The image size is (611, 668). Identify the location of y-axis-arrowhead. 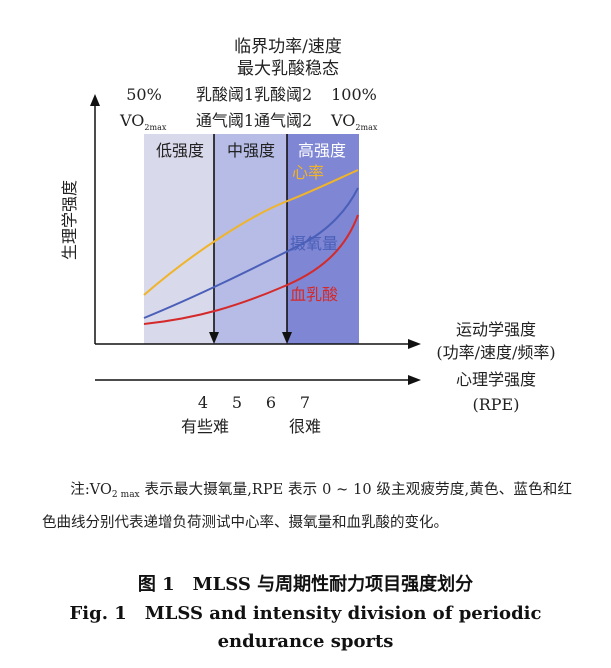
(95, 100).